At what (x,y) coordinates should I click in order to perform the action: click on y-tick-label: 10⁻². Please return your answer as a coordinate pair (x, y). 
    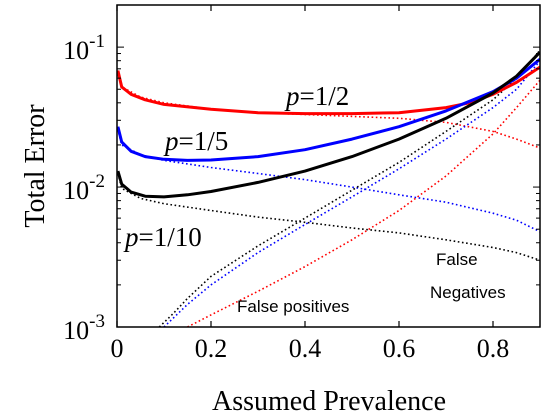
    Looking at the image, I should click on (84, 188).